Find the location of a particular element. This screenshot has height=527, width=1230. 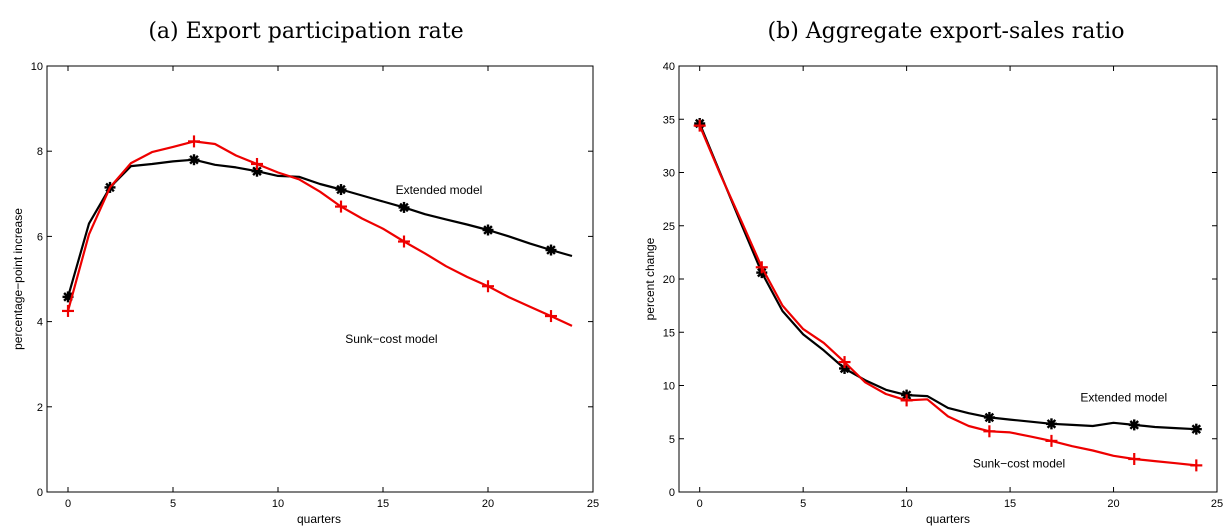

chart-a-annotation-extended: Extended model is located at coordinates (439, 190).